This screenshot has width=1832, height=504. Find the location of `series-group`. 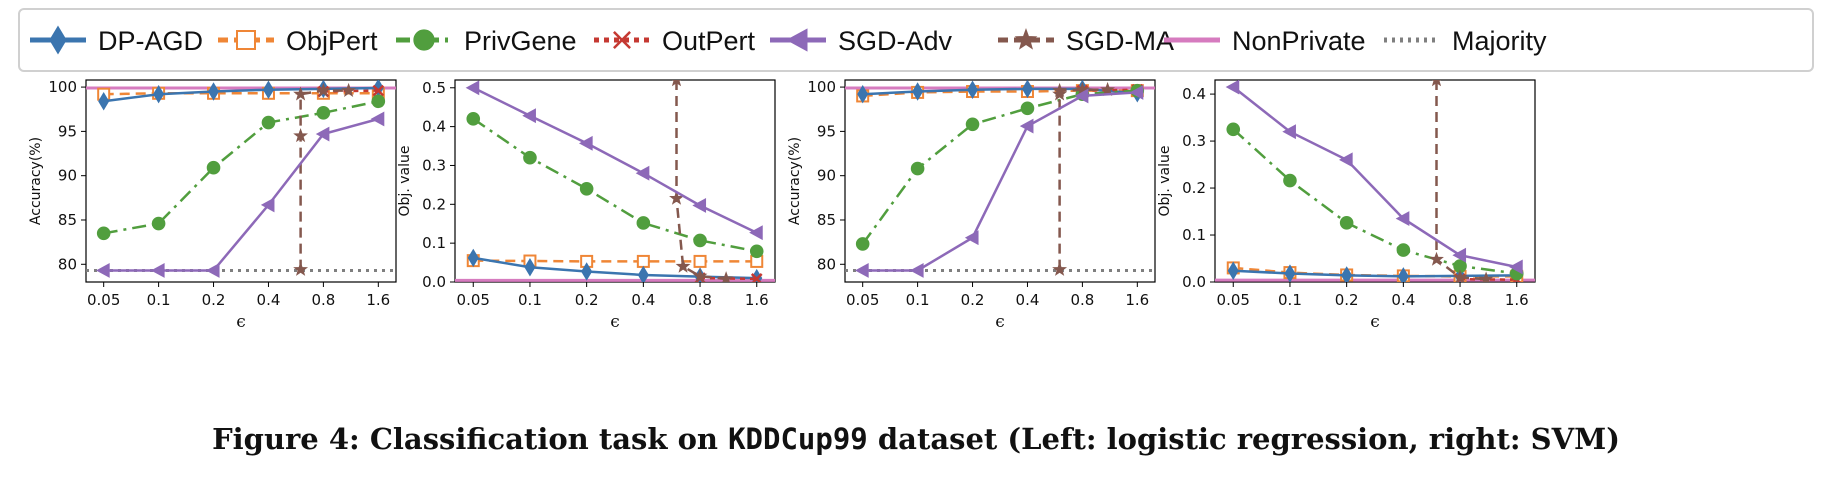

series-group is located at coordinates (241, 179).